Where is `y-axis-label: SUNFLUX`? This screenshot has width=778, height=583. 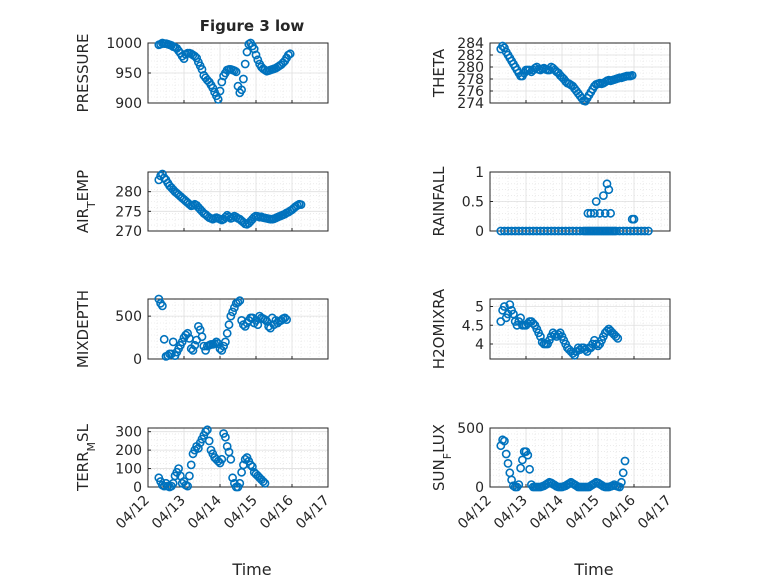 y-axis-label: SUNFLUX is located at coordinates (442, 457).